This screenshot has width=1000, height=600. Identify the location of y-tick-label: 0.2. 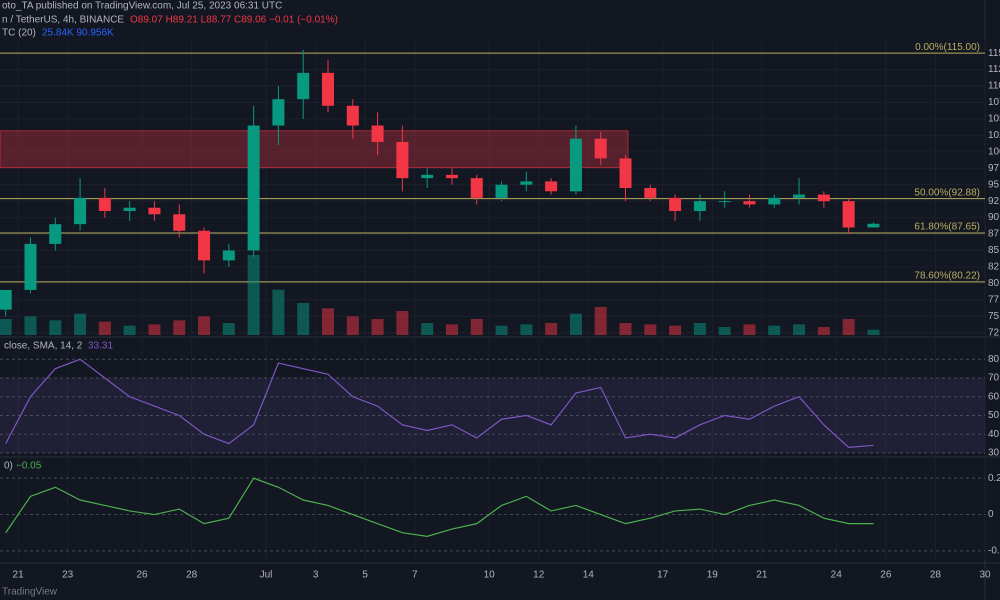
(994, 478).